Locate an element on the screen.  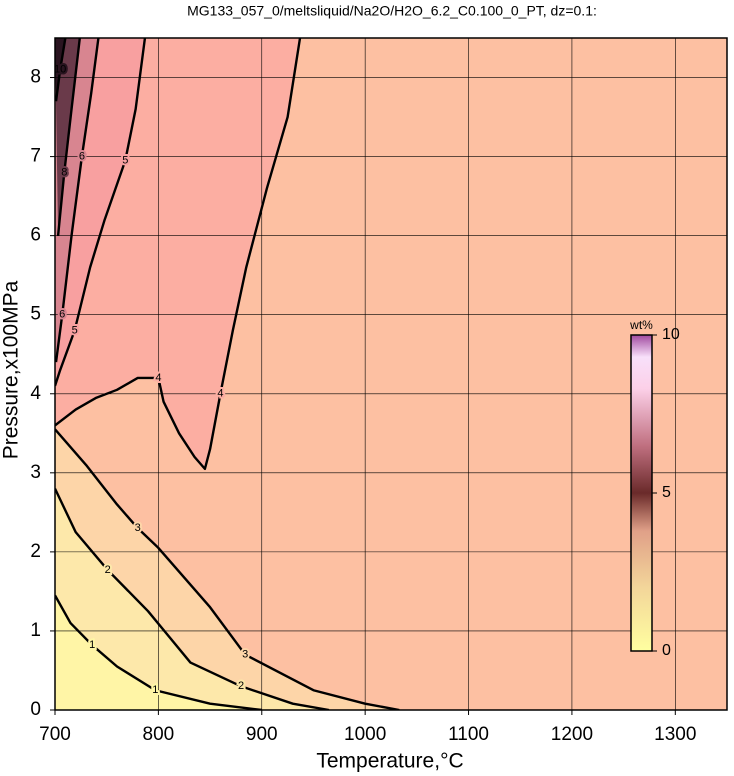
y-tick-label: 6 is located at coordinates (35, 235).